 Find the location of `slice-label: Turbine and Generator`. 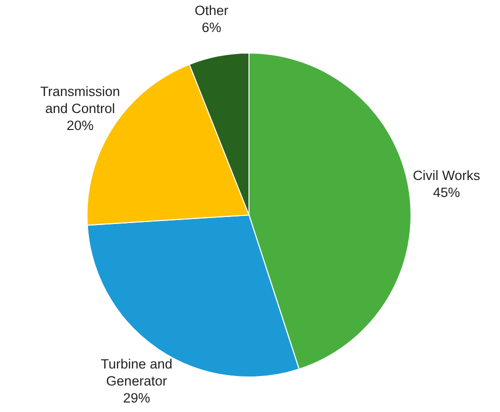

slice-label: Turbine and Generator is located at coordinates (136, 372).